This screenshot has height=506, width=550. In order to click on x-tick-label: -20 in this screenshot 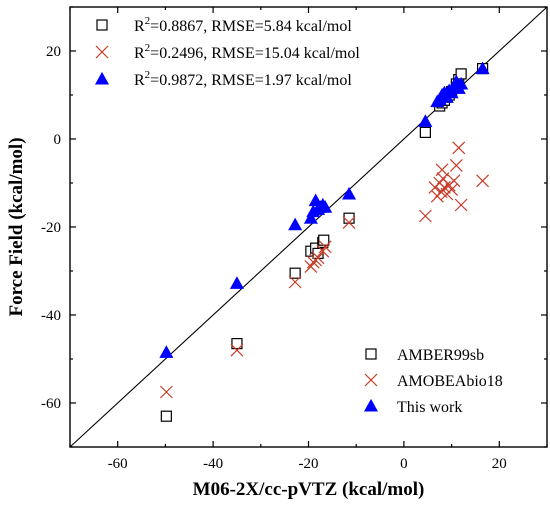, I will do `click(309, 464)`.